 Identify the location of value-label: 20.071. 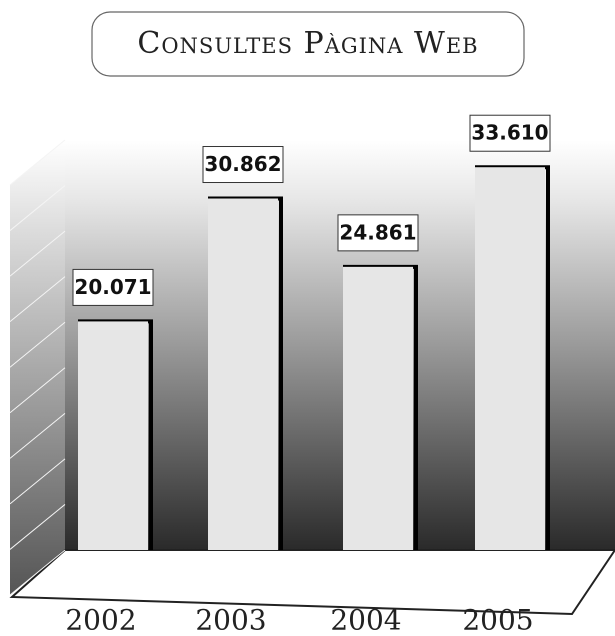
(112, 287).